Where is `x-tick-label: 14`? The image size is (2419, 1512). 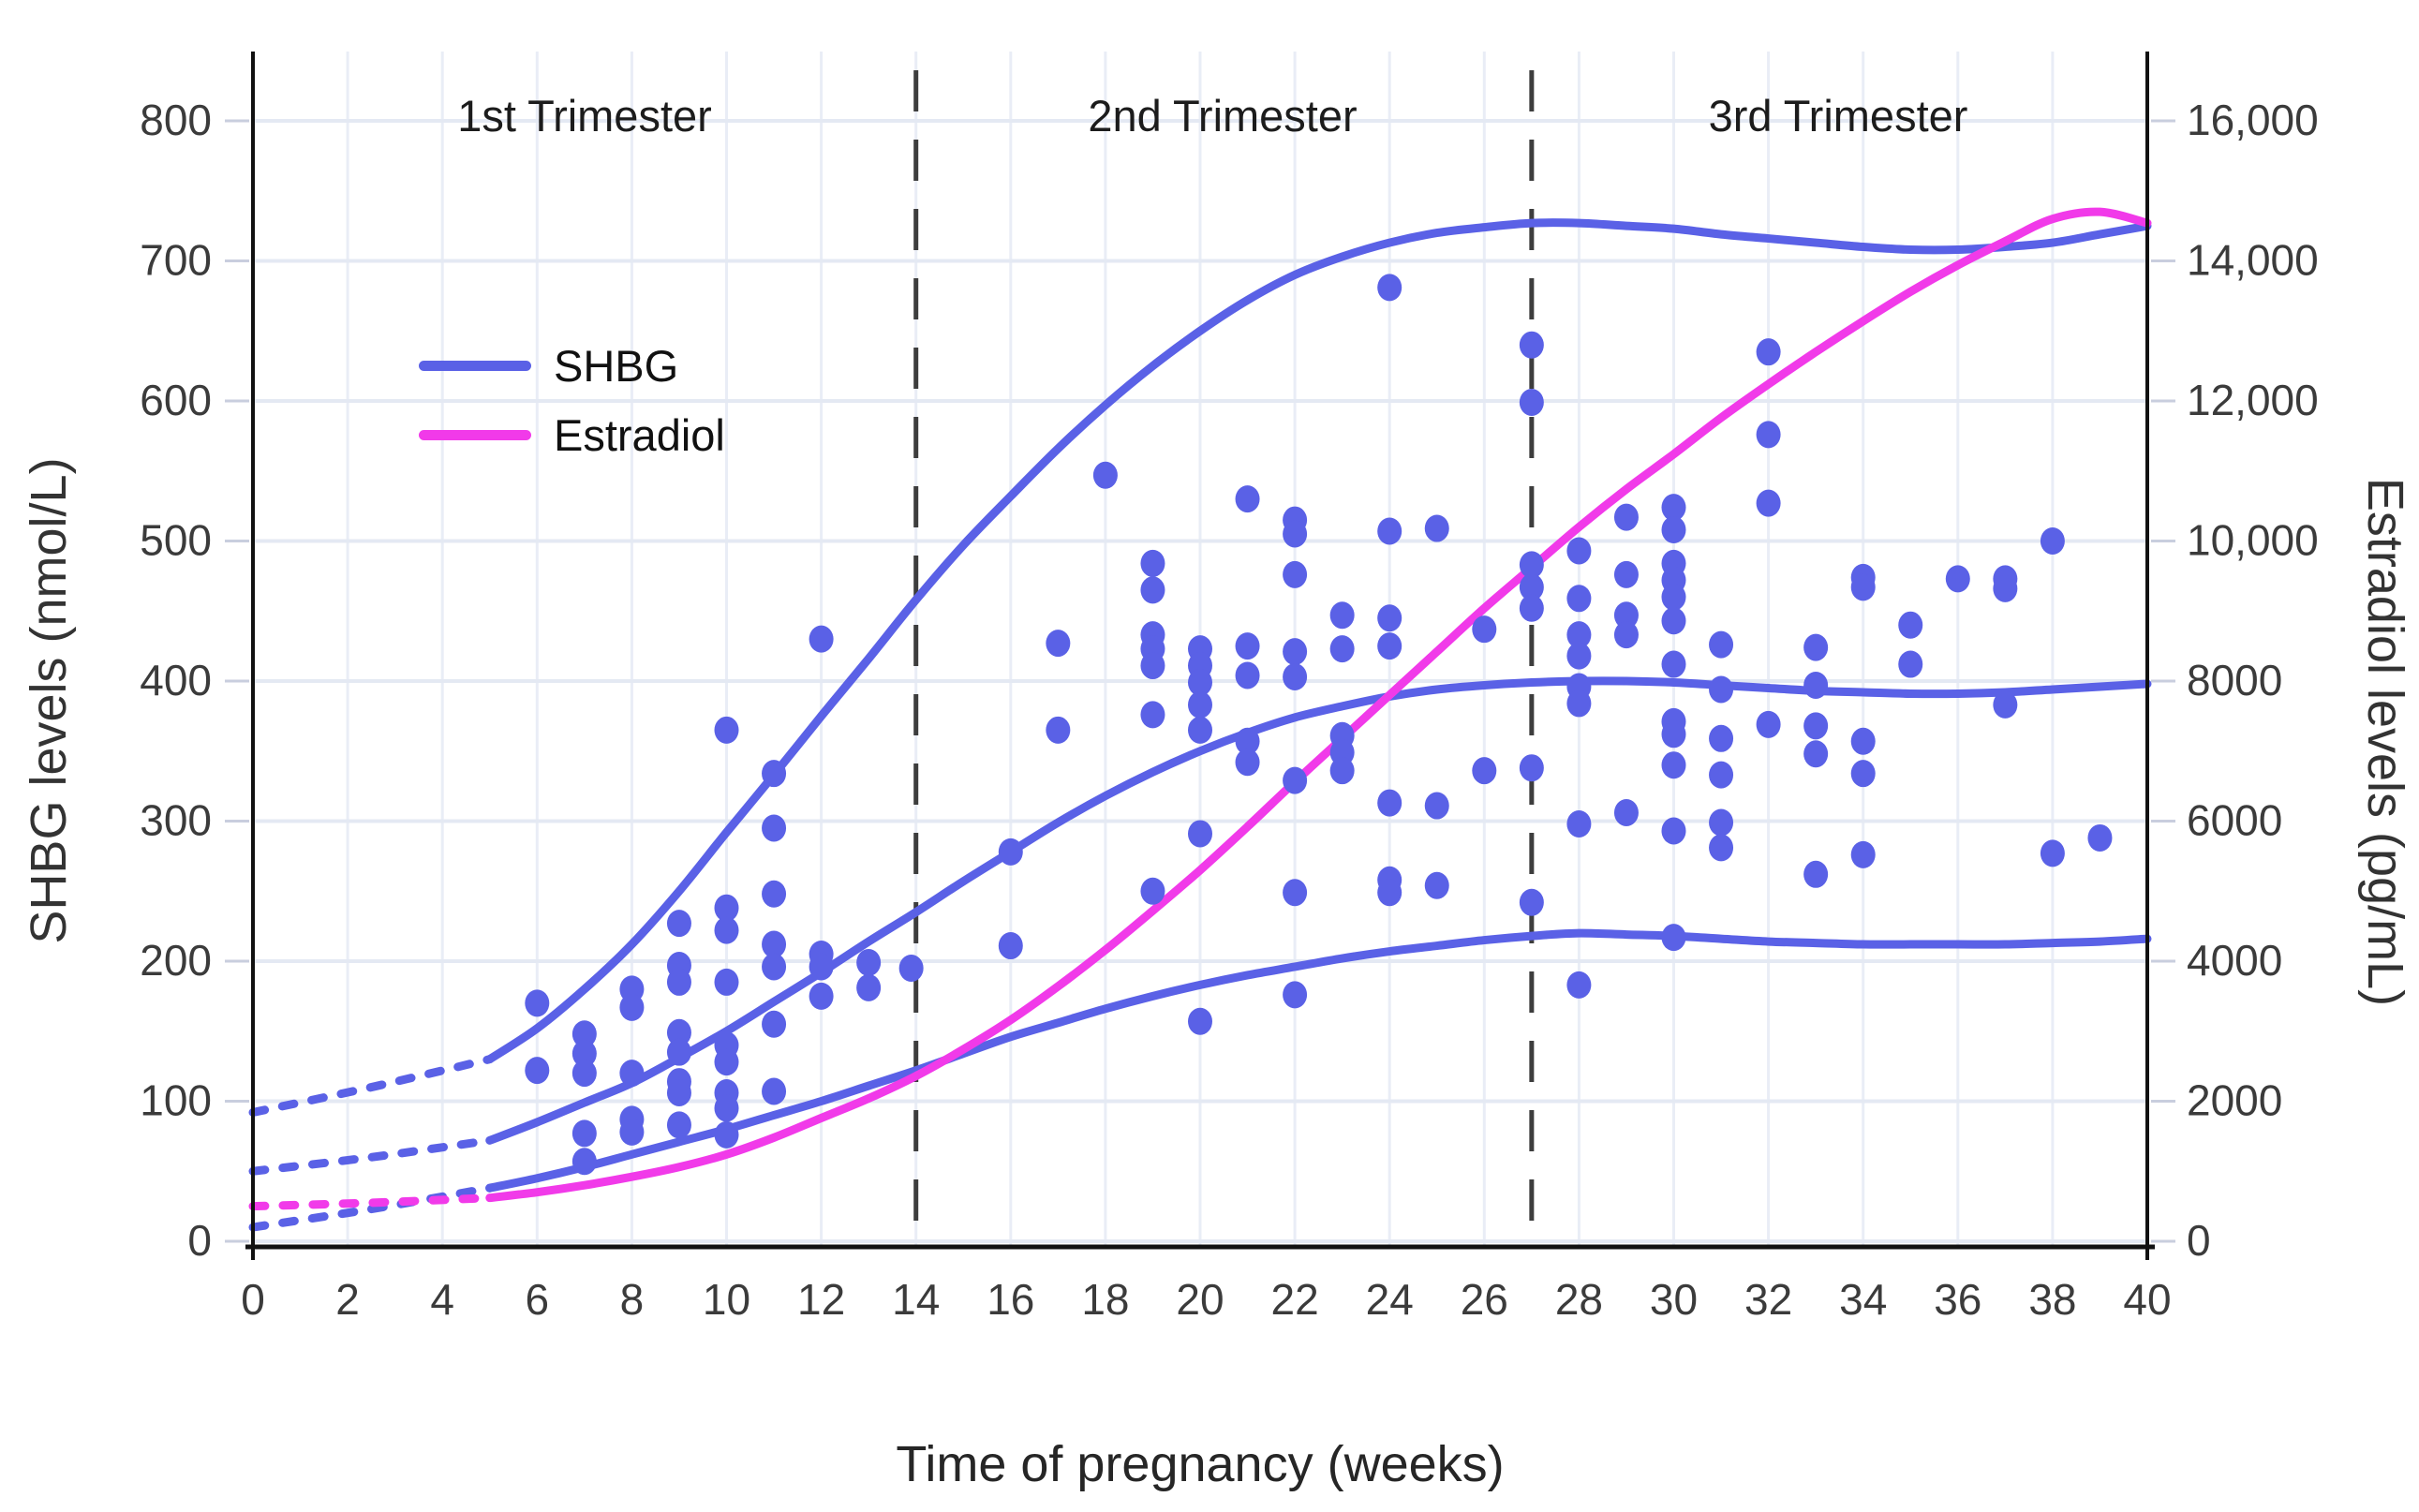 x-tick-label: 14 is located at coordinates (916, 1299).